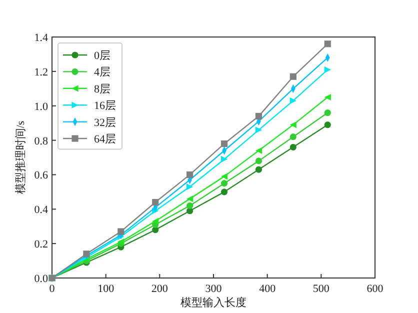 This screenshot has height=313, width=418. I want to click on y-tick-label: 0.8, so click(41, 141).